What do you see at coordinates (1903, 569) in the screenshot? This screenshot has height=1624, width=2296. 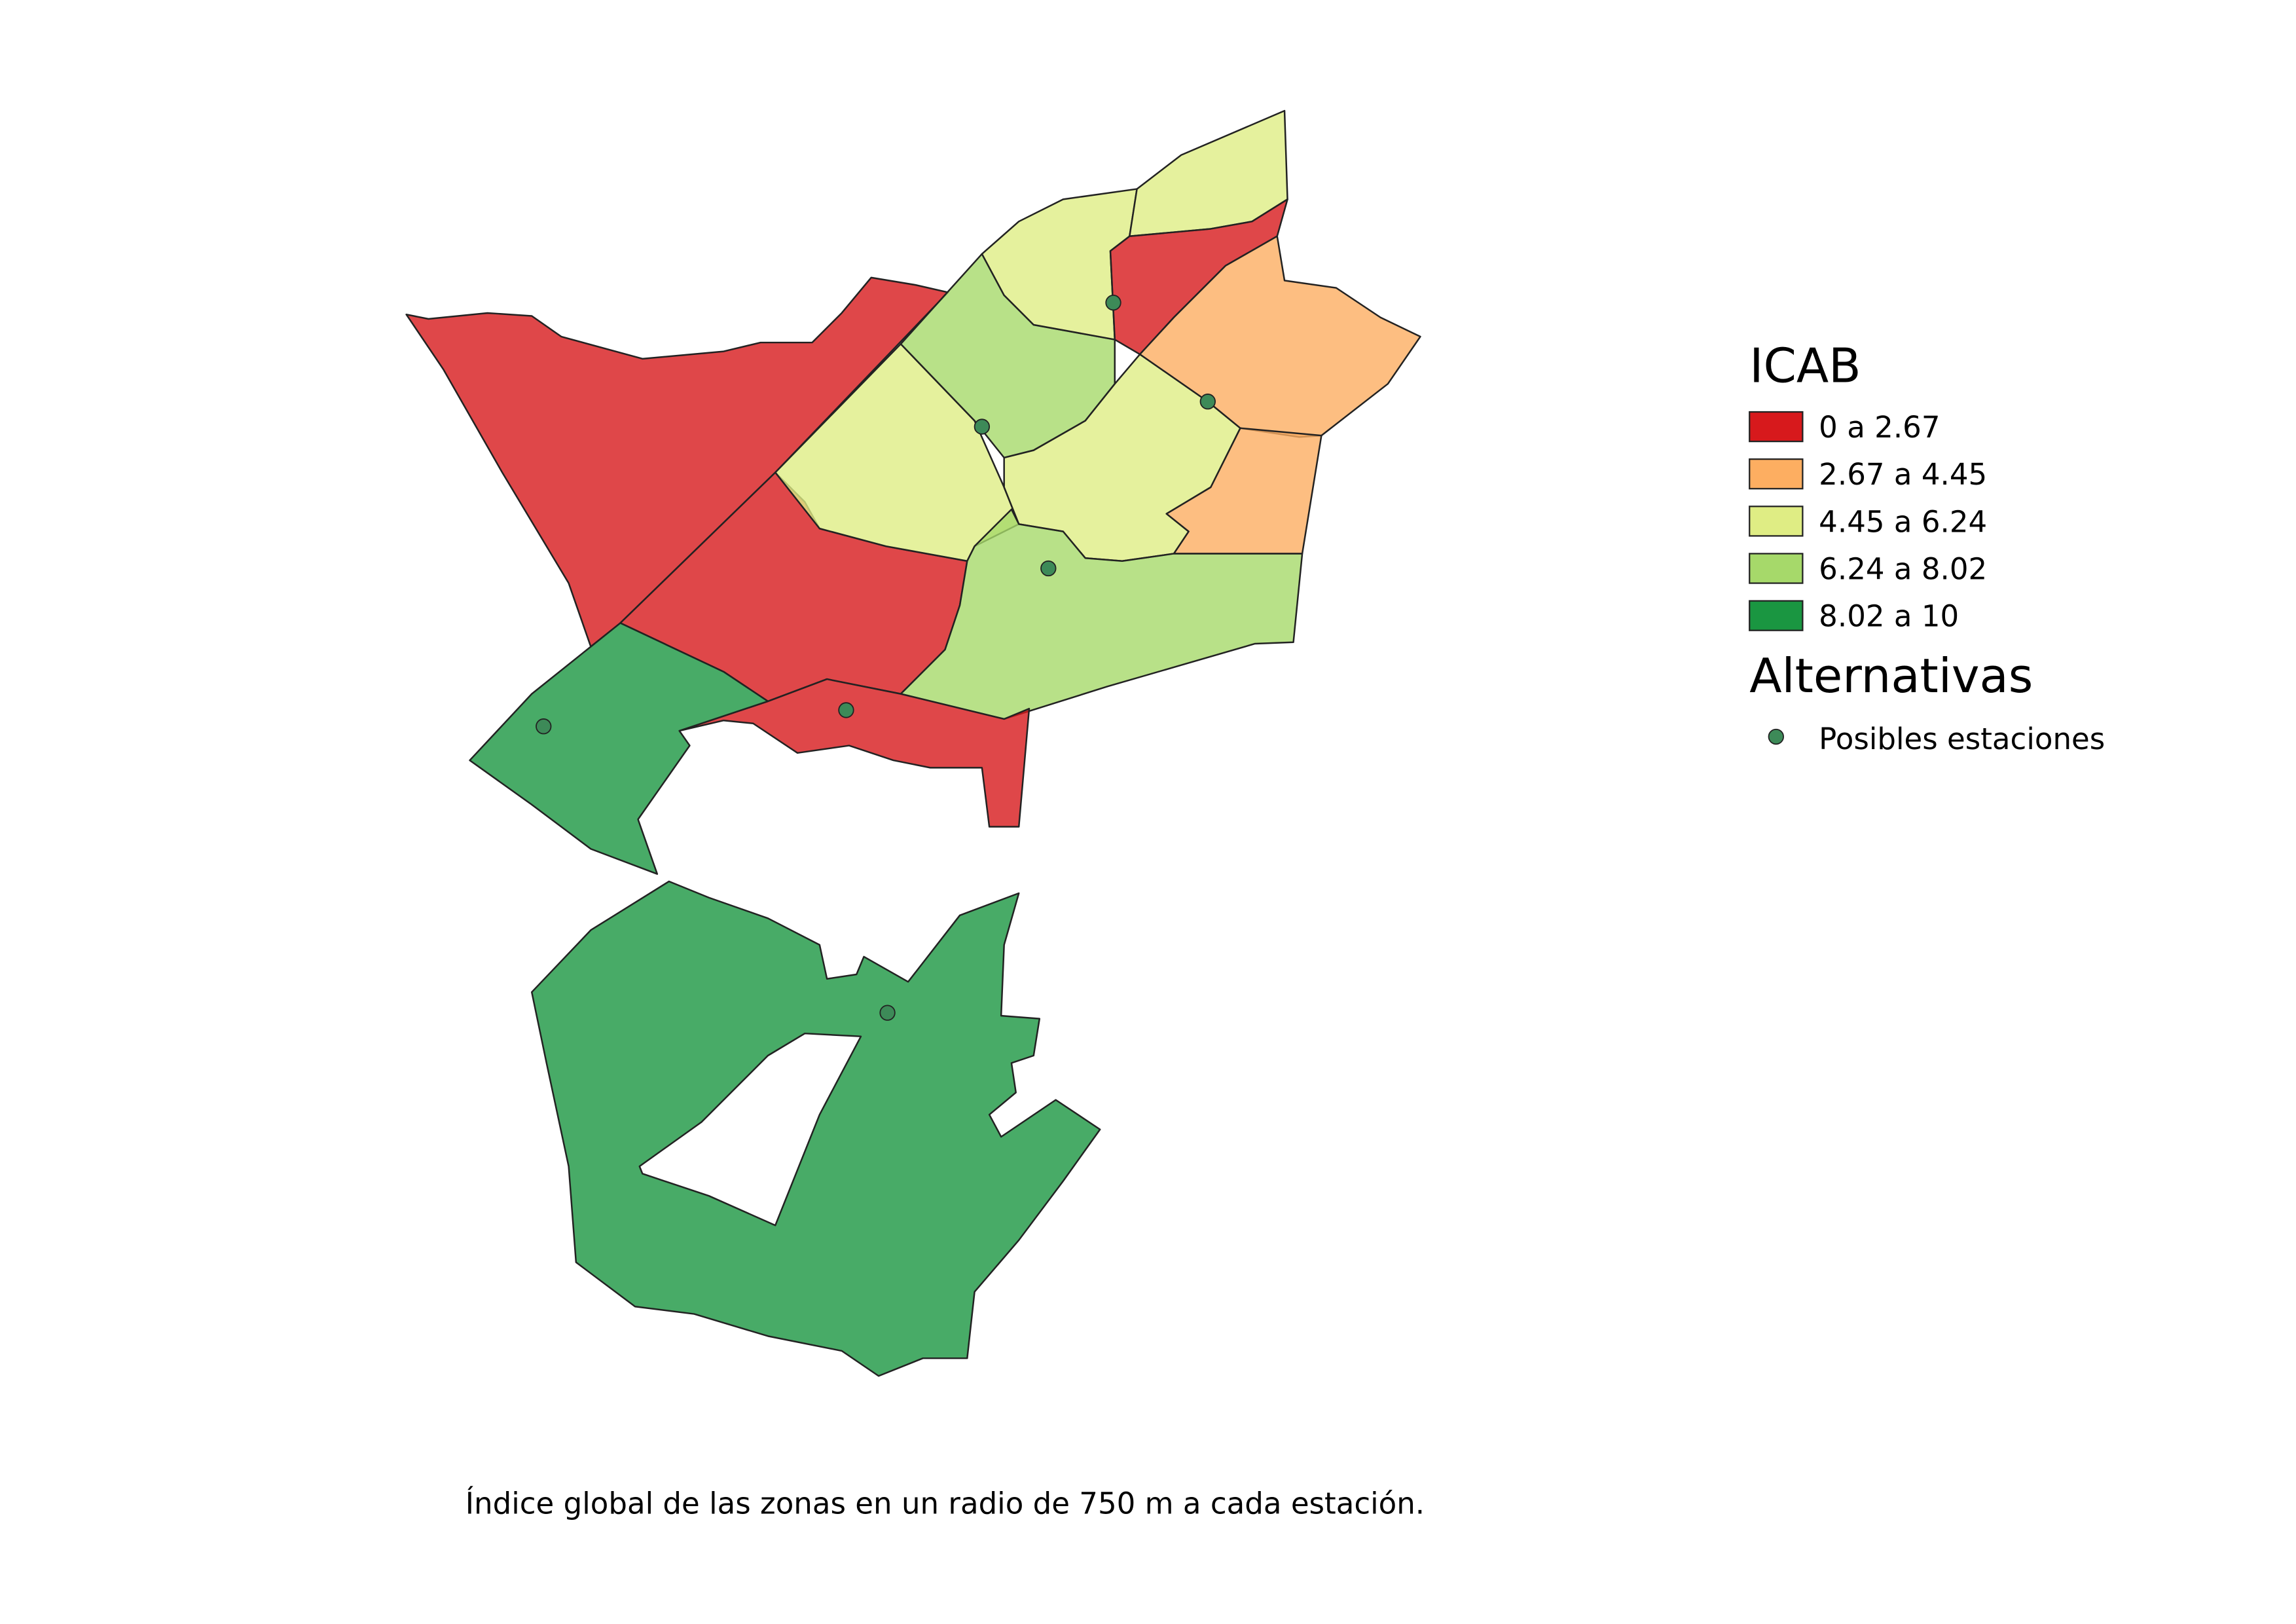 I see `legend-label: 6.24 a 8.02` at bounding box center [1903, 569].